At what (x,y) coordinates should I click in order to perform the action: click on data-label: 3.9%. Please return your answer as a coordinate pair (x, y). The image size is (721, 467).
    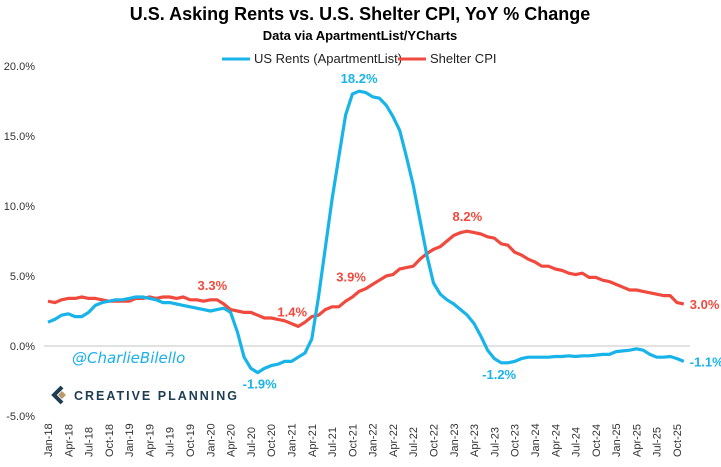
    Looking at the image, I should click on (351, 276).